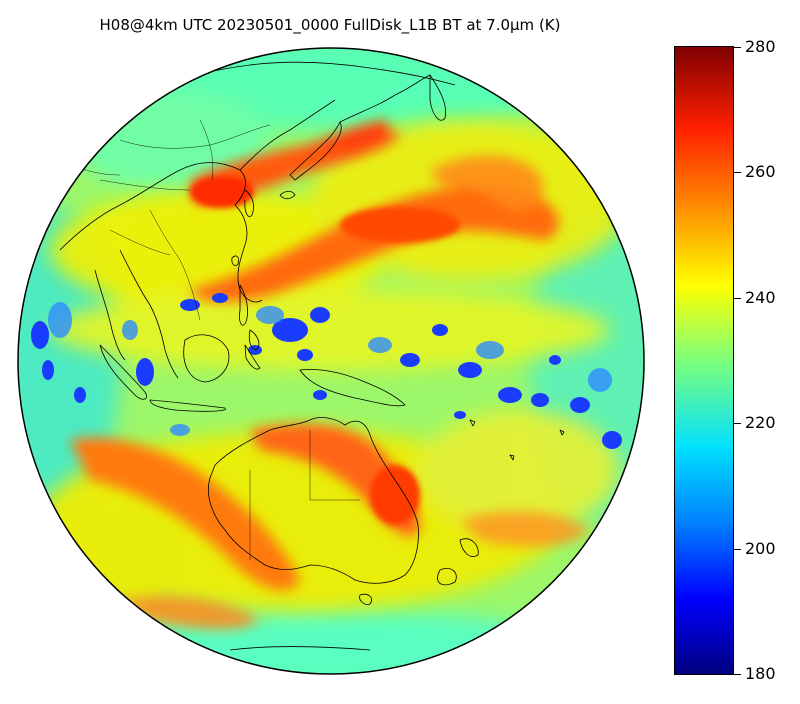 Image resolution: width=800 pixels, height=704 pixels. I want to click on colorbar-tick-label: 200, so click(760, 548).